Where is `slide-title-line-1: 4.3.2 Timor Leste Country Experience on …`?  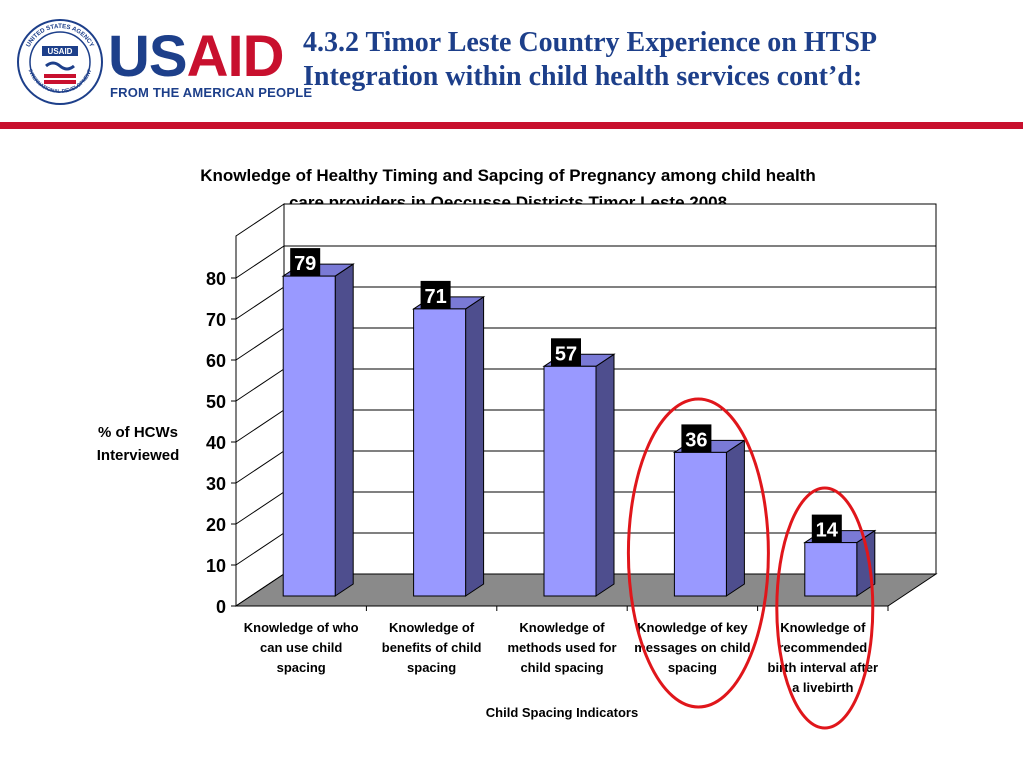
slide-title-line-1: 4.3.2 Timor Leste Country Experience on … is located at coordinates (590, 42).